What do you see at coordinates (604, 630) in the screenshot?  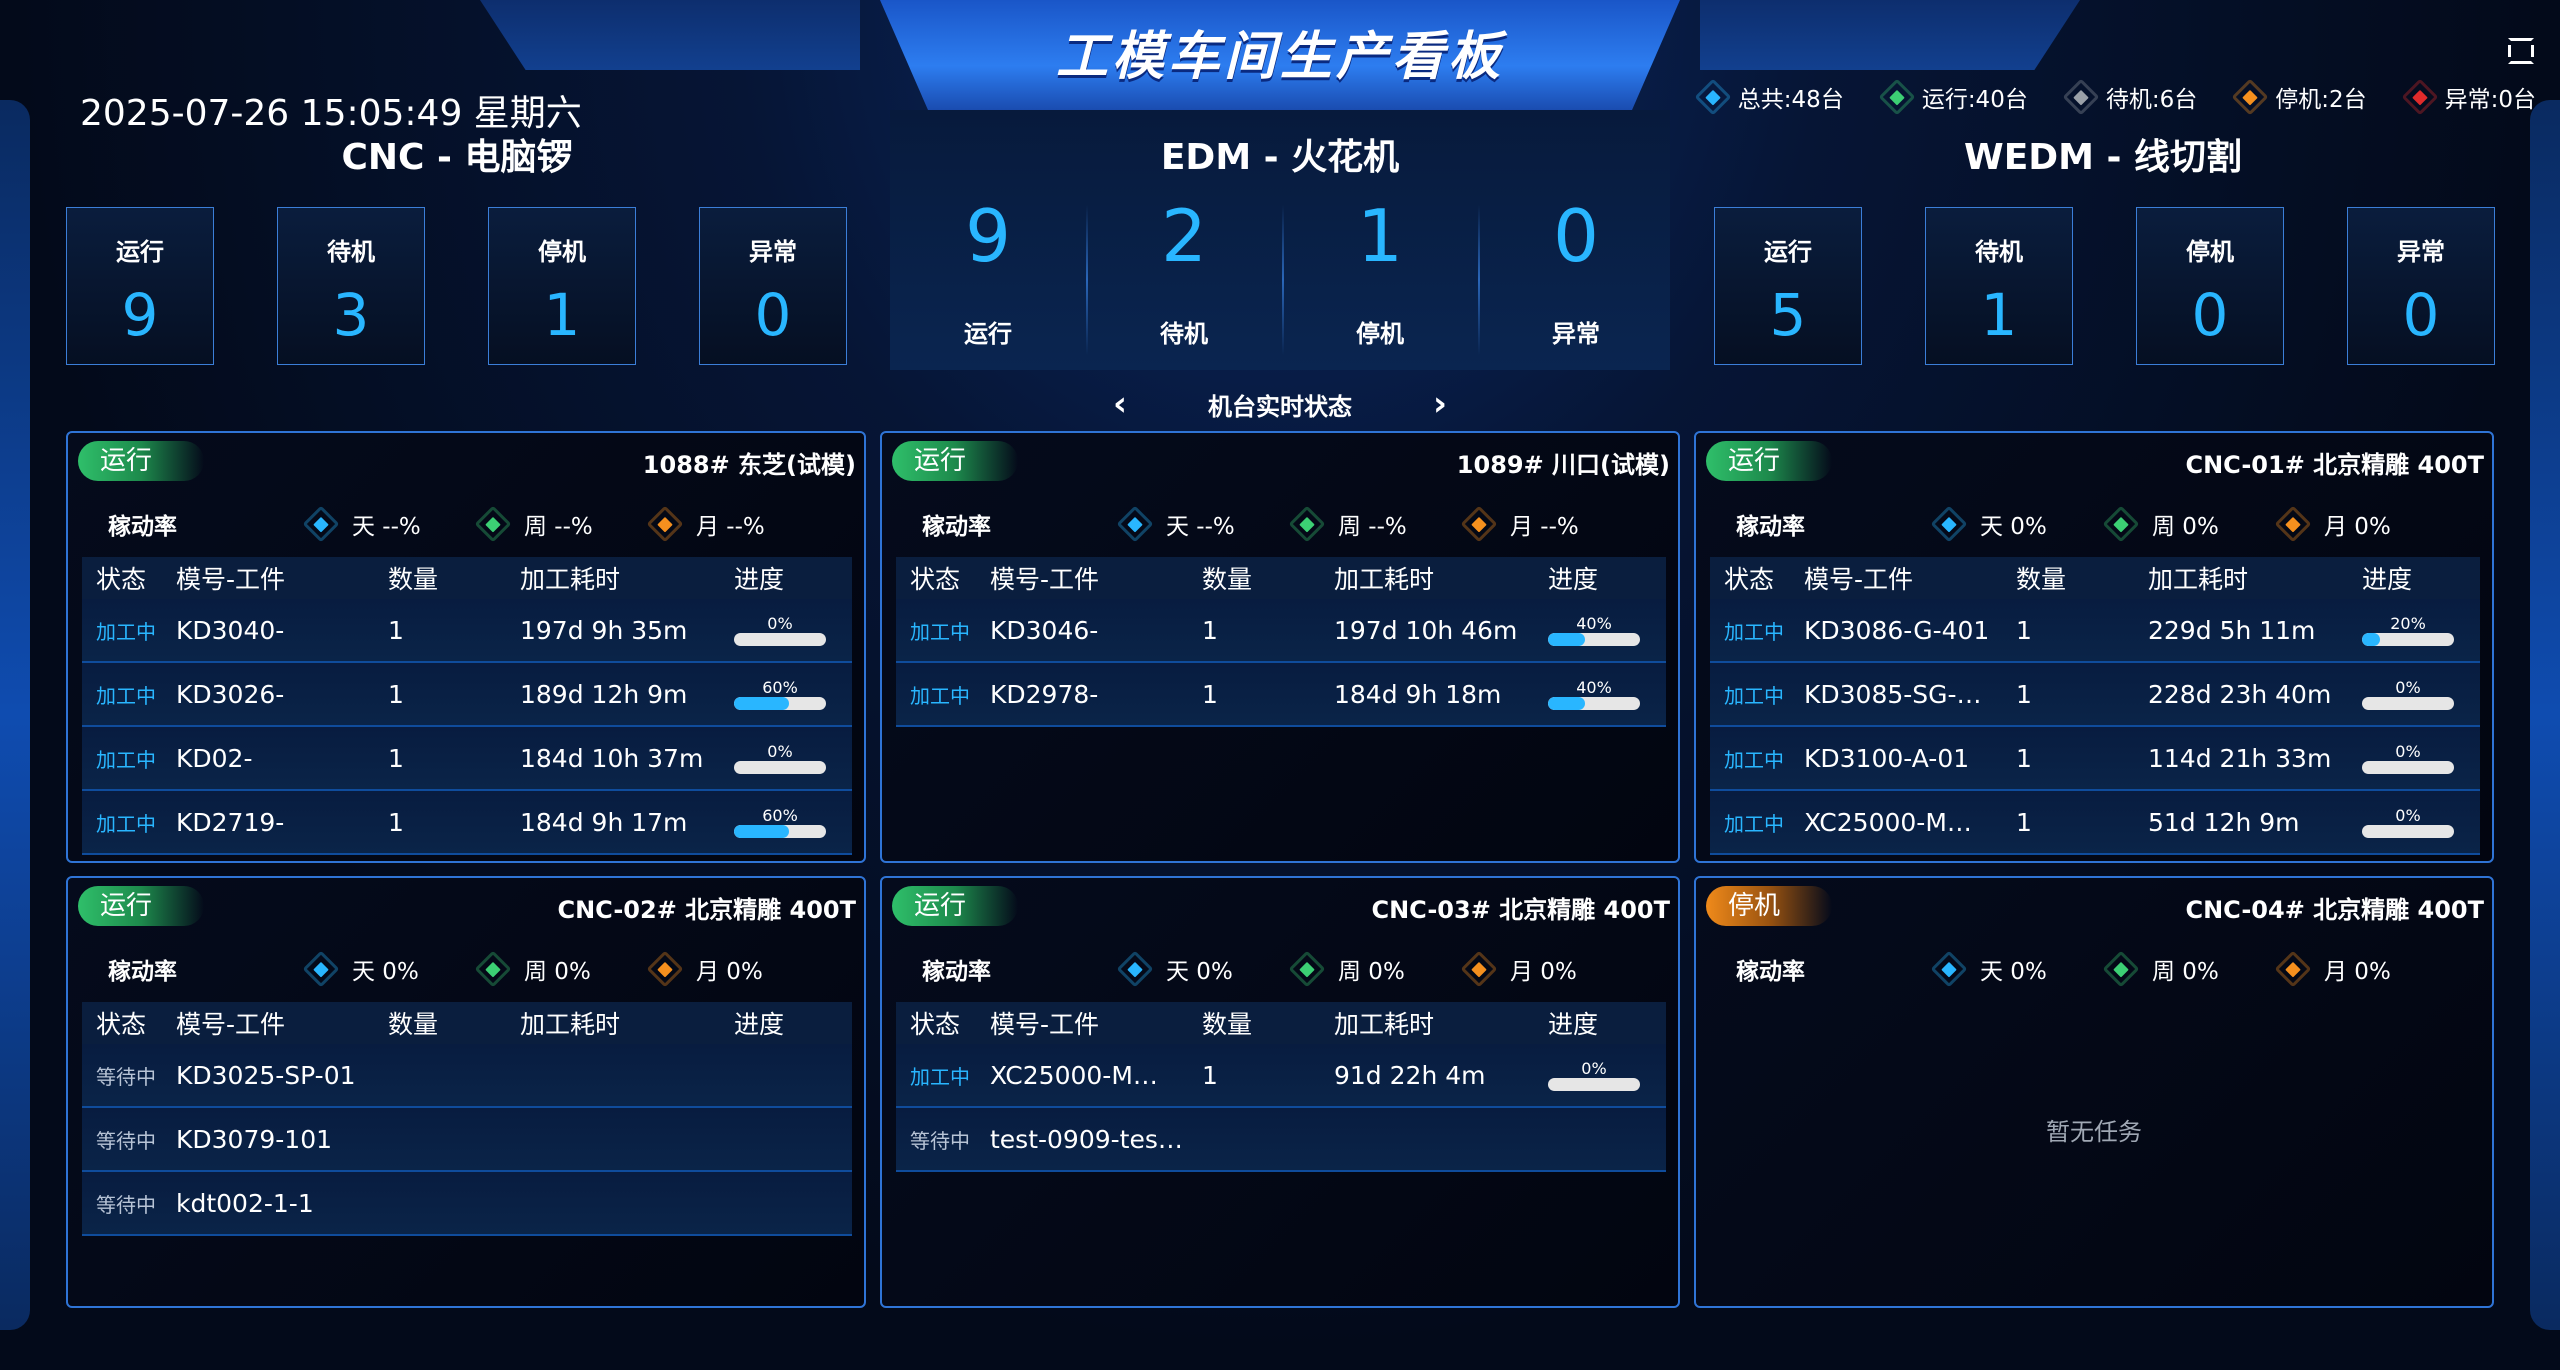 I see `row-time: 197d 9h 35m` at bounding box center [604, 630].